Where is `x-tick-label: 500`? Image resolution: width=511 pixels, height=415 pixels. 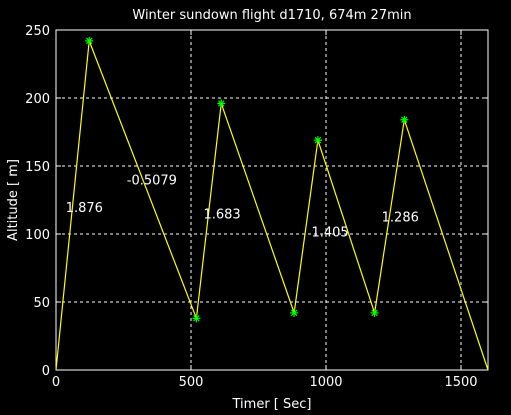 x-tick-label: 500 is located at coordinates (191, 382).